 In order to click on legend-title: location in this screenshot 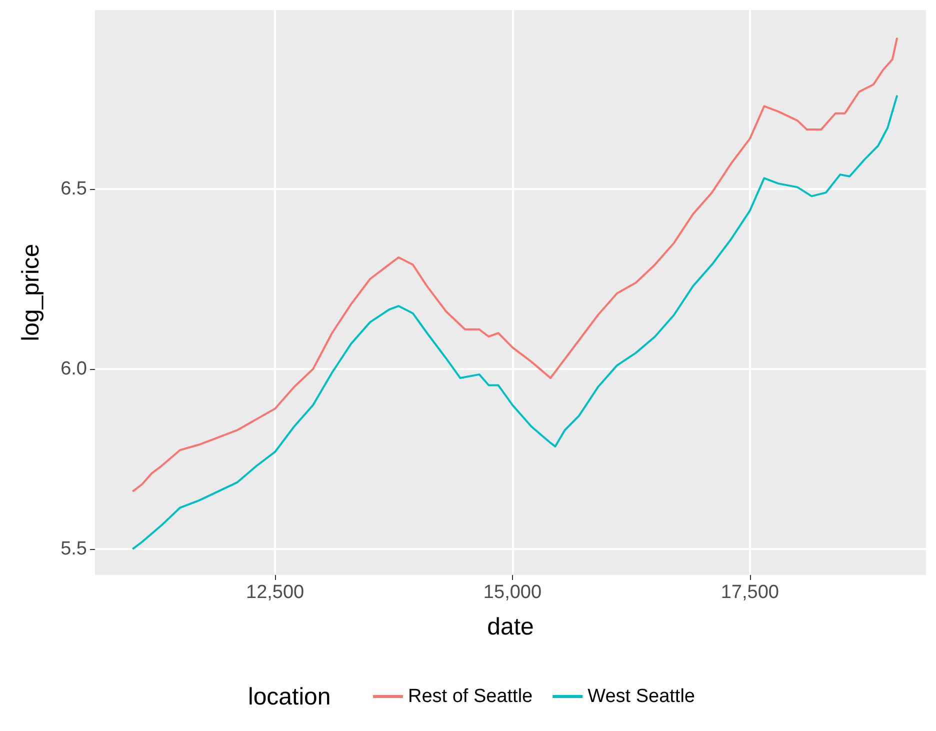, I will do `click(289, 697)`.